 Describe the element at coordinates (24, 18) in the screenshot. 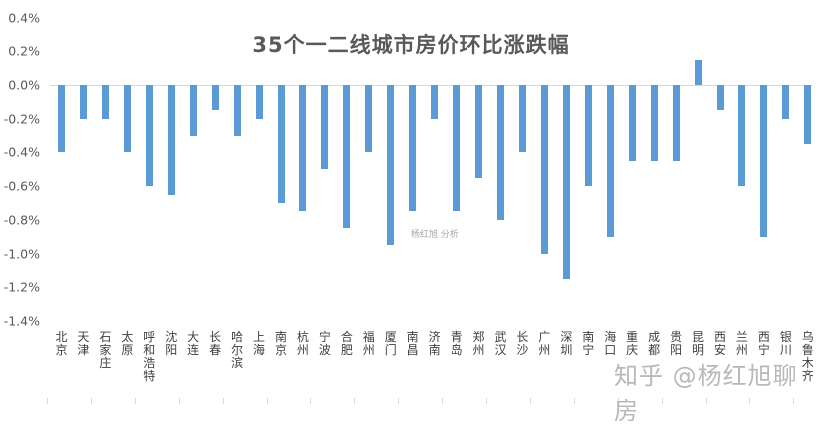

I see `y-tick-label: 0.4%` at that location.